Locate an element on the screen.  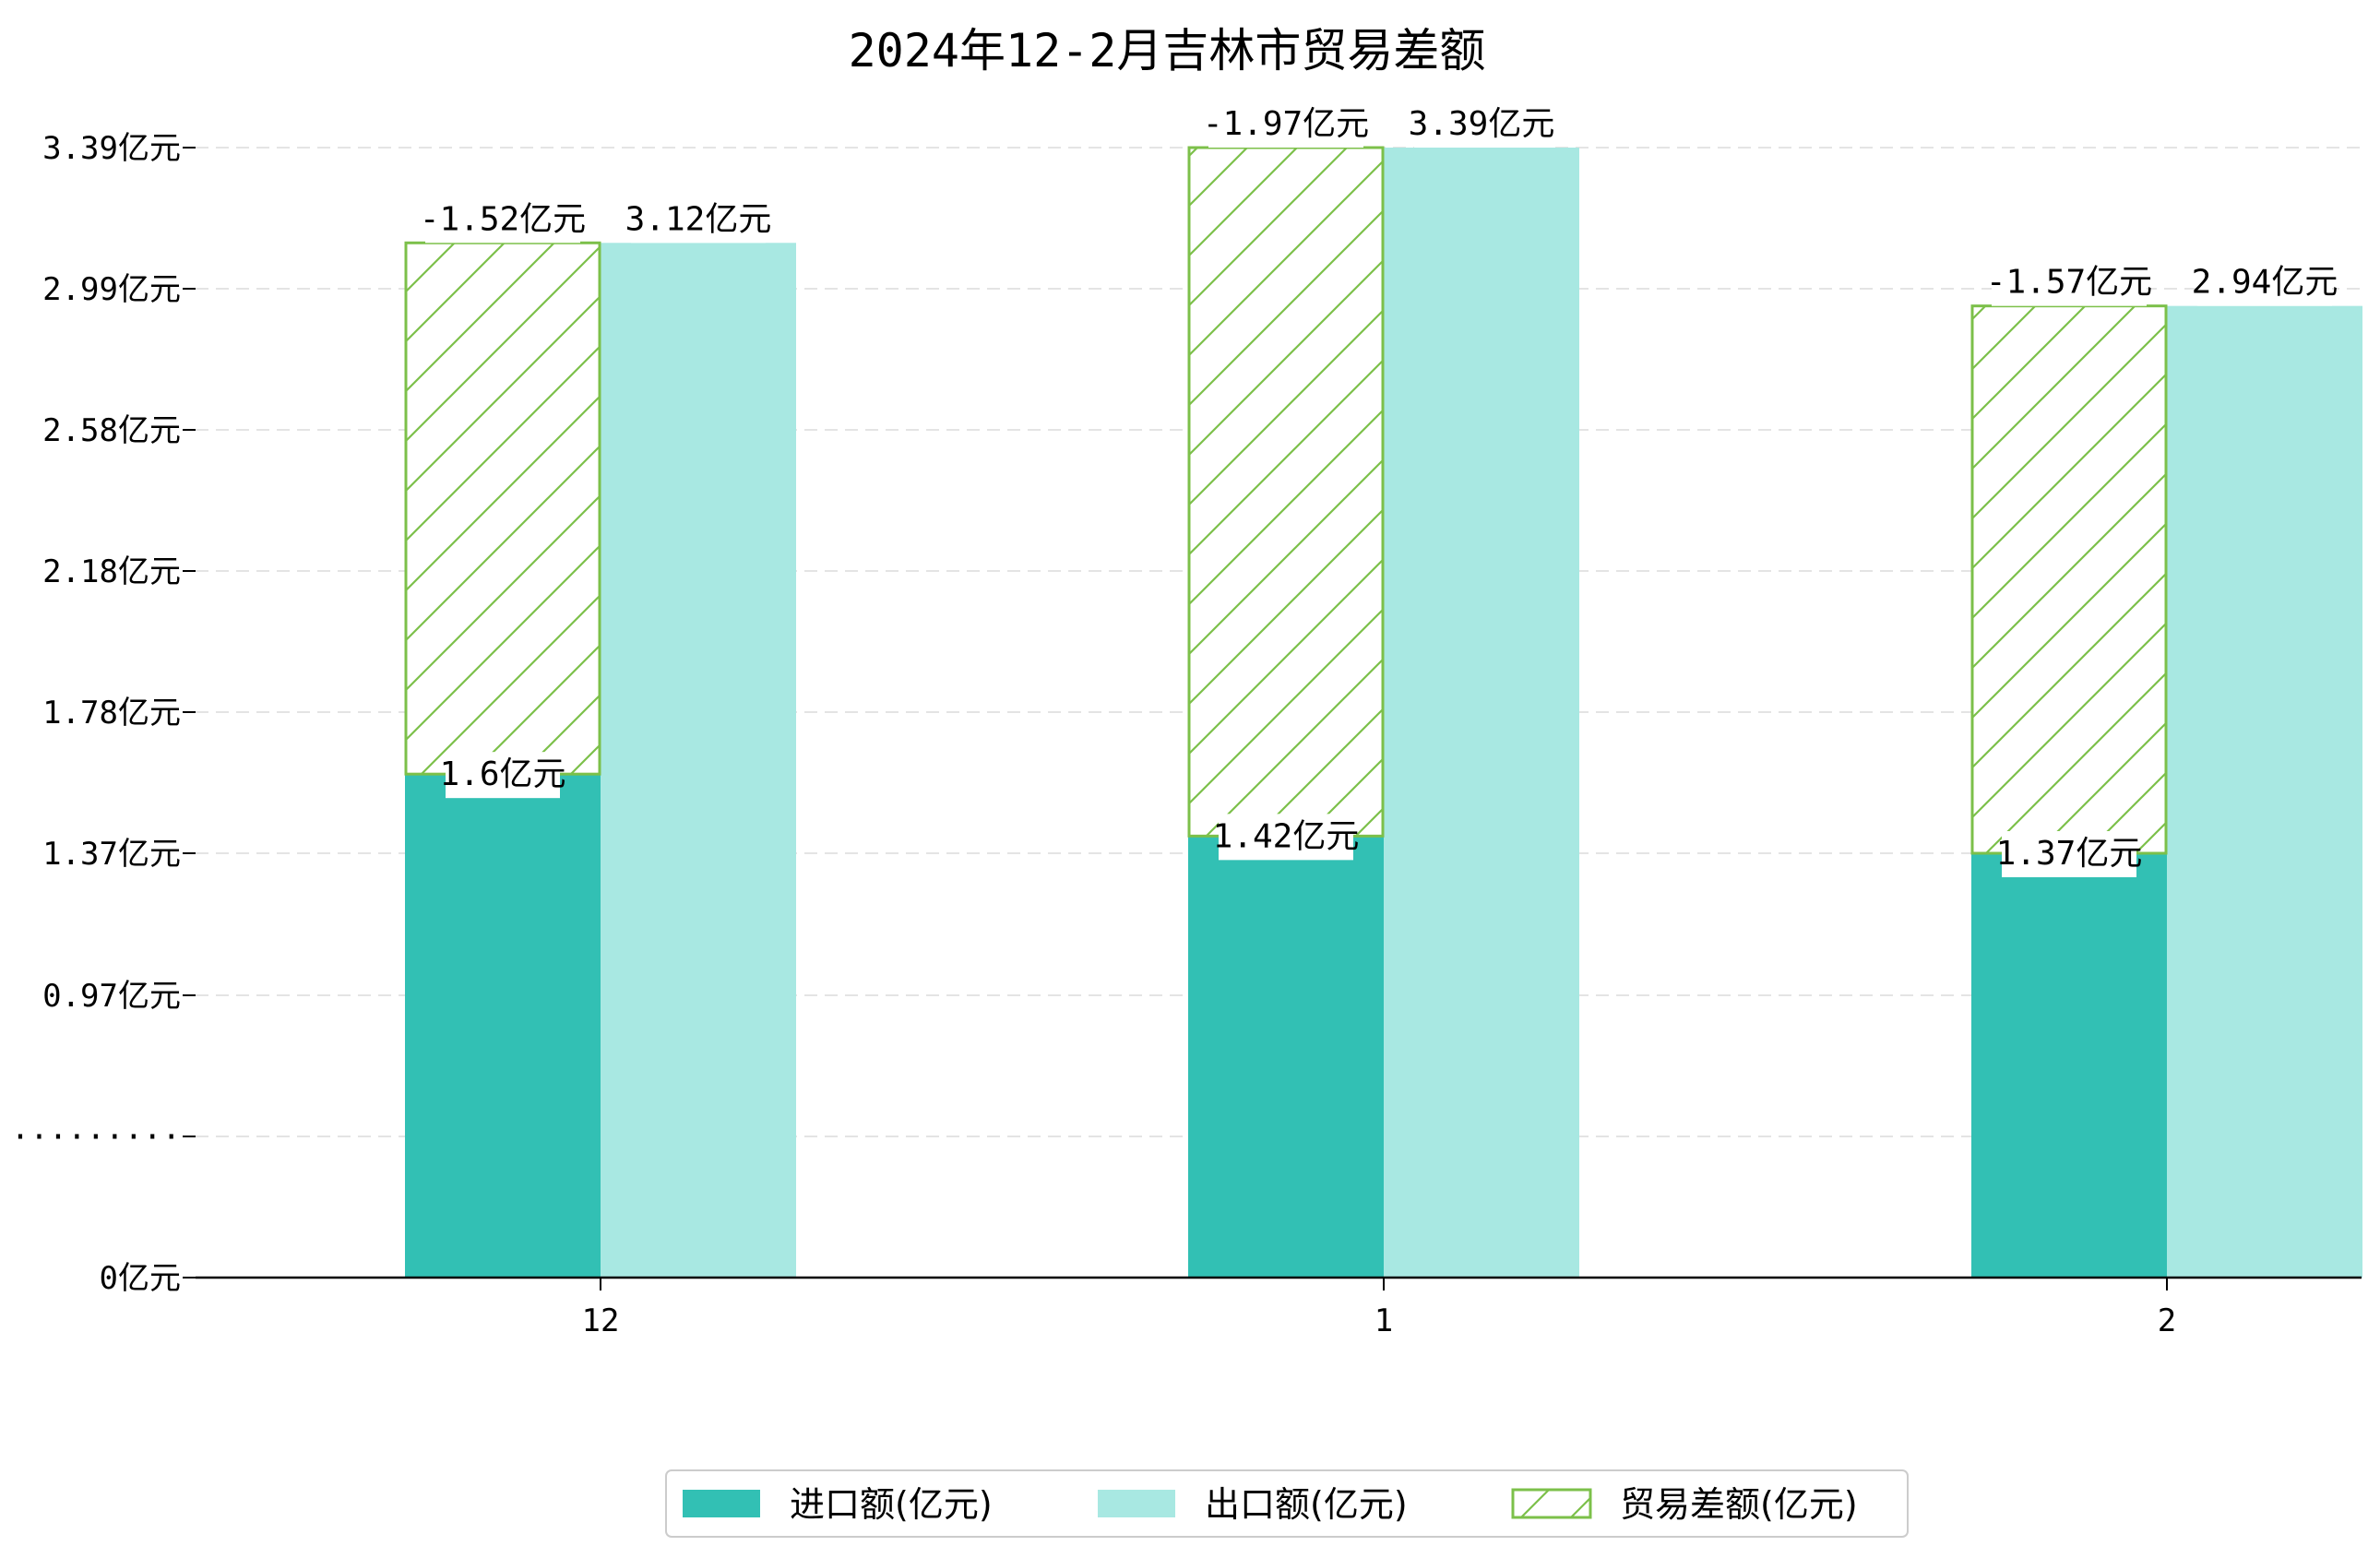
export-value-label: 2.94亿元 is located at coordinates (2265, 283).